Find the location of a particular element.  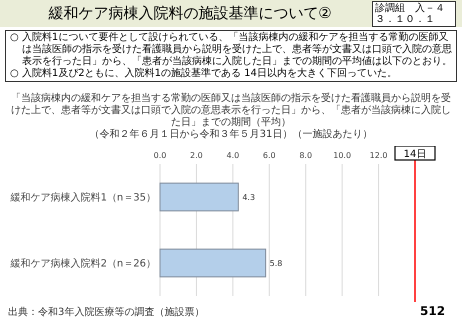

x-tick-label: 10.0 is located at coordinates (342, 155).